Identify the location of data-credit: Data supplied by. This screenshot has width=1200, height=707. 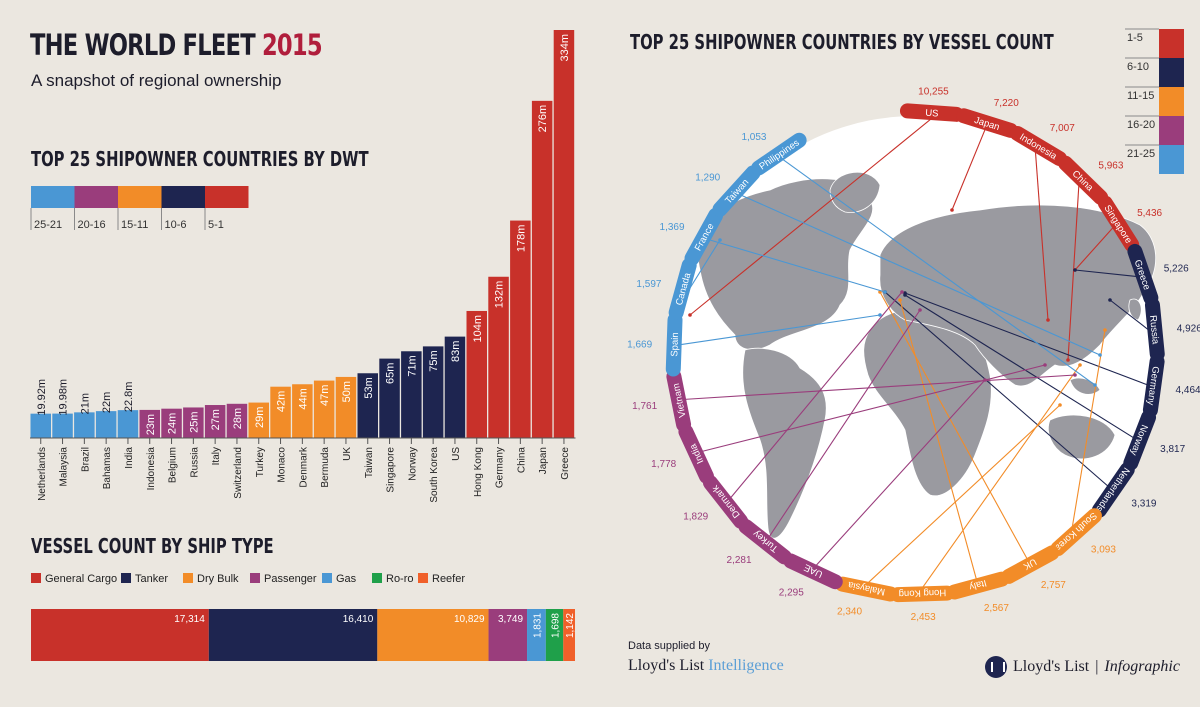
(669, 646).